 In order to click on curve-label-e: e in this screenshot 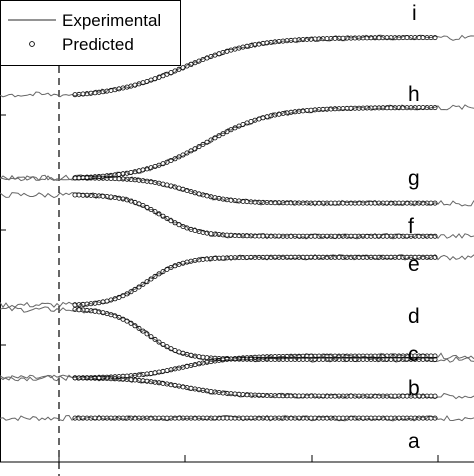, I will do `click(414, 264)`.